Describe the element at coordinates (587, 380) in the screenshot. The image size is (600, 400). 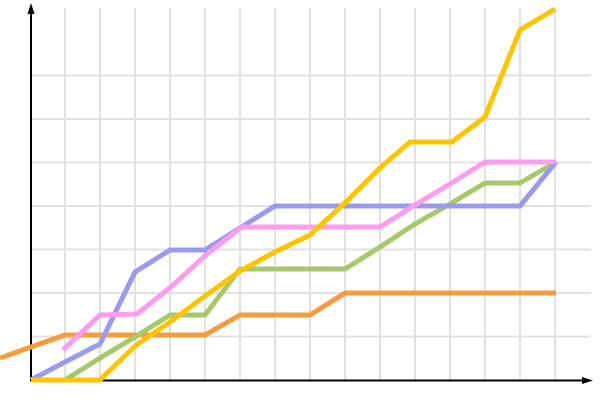
I see `x-axis-arrow-icon` at that location.